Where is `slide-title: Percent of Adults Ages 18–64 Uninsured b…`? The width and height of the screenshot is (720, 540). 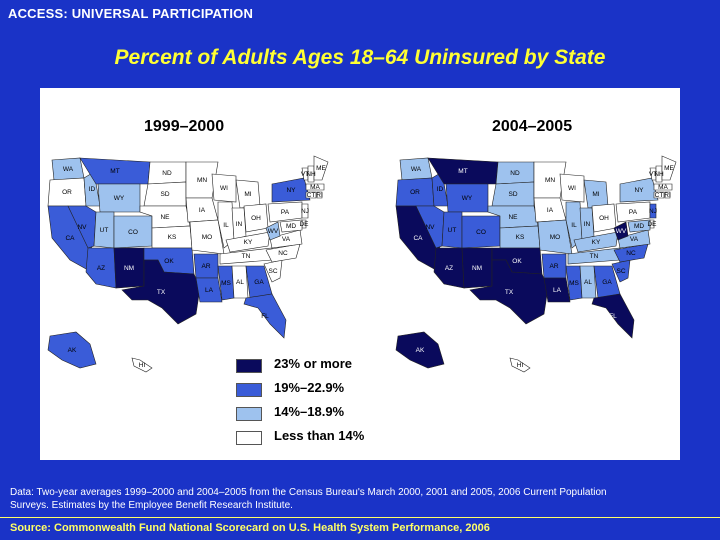
slide-title: Percent of Adults Ages 18–64 Uninsured b… is located at coordinates (360, 57).